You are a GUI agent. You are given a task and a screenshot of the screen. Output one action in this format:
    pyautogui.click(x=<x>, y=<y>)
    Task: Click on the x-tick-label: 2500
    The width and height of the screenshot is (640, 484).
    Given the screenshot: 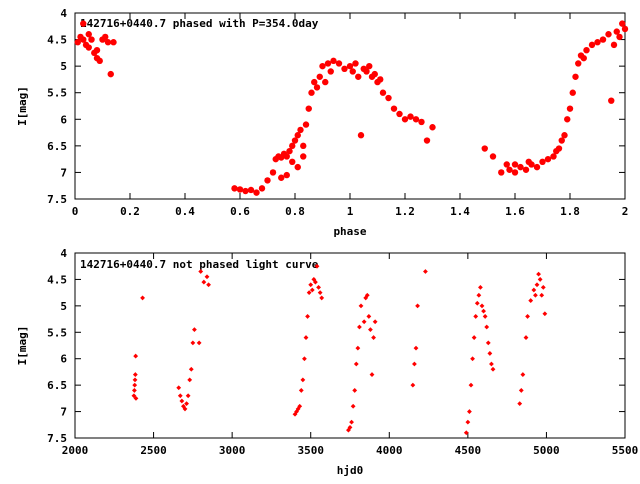 What is the action you would take?
    pyautogui.click(x=153, y=450)
    